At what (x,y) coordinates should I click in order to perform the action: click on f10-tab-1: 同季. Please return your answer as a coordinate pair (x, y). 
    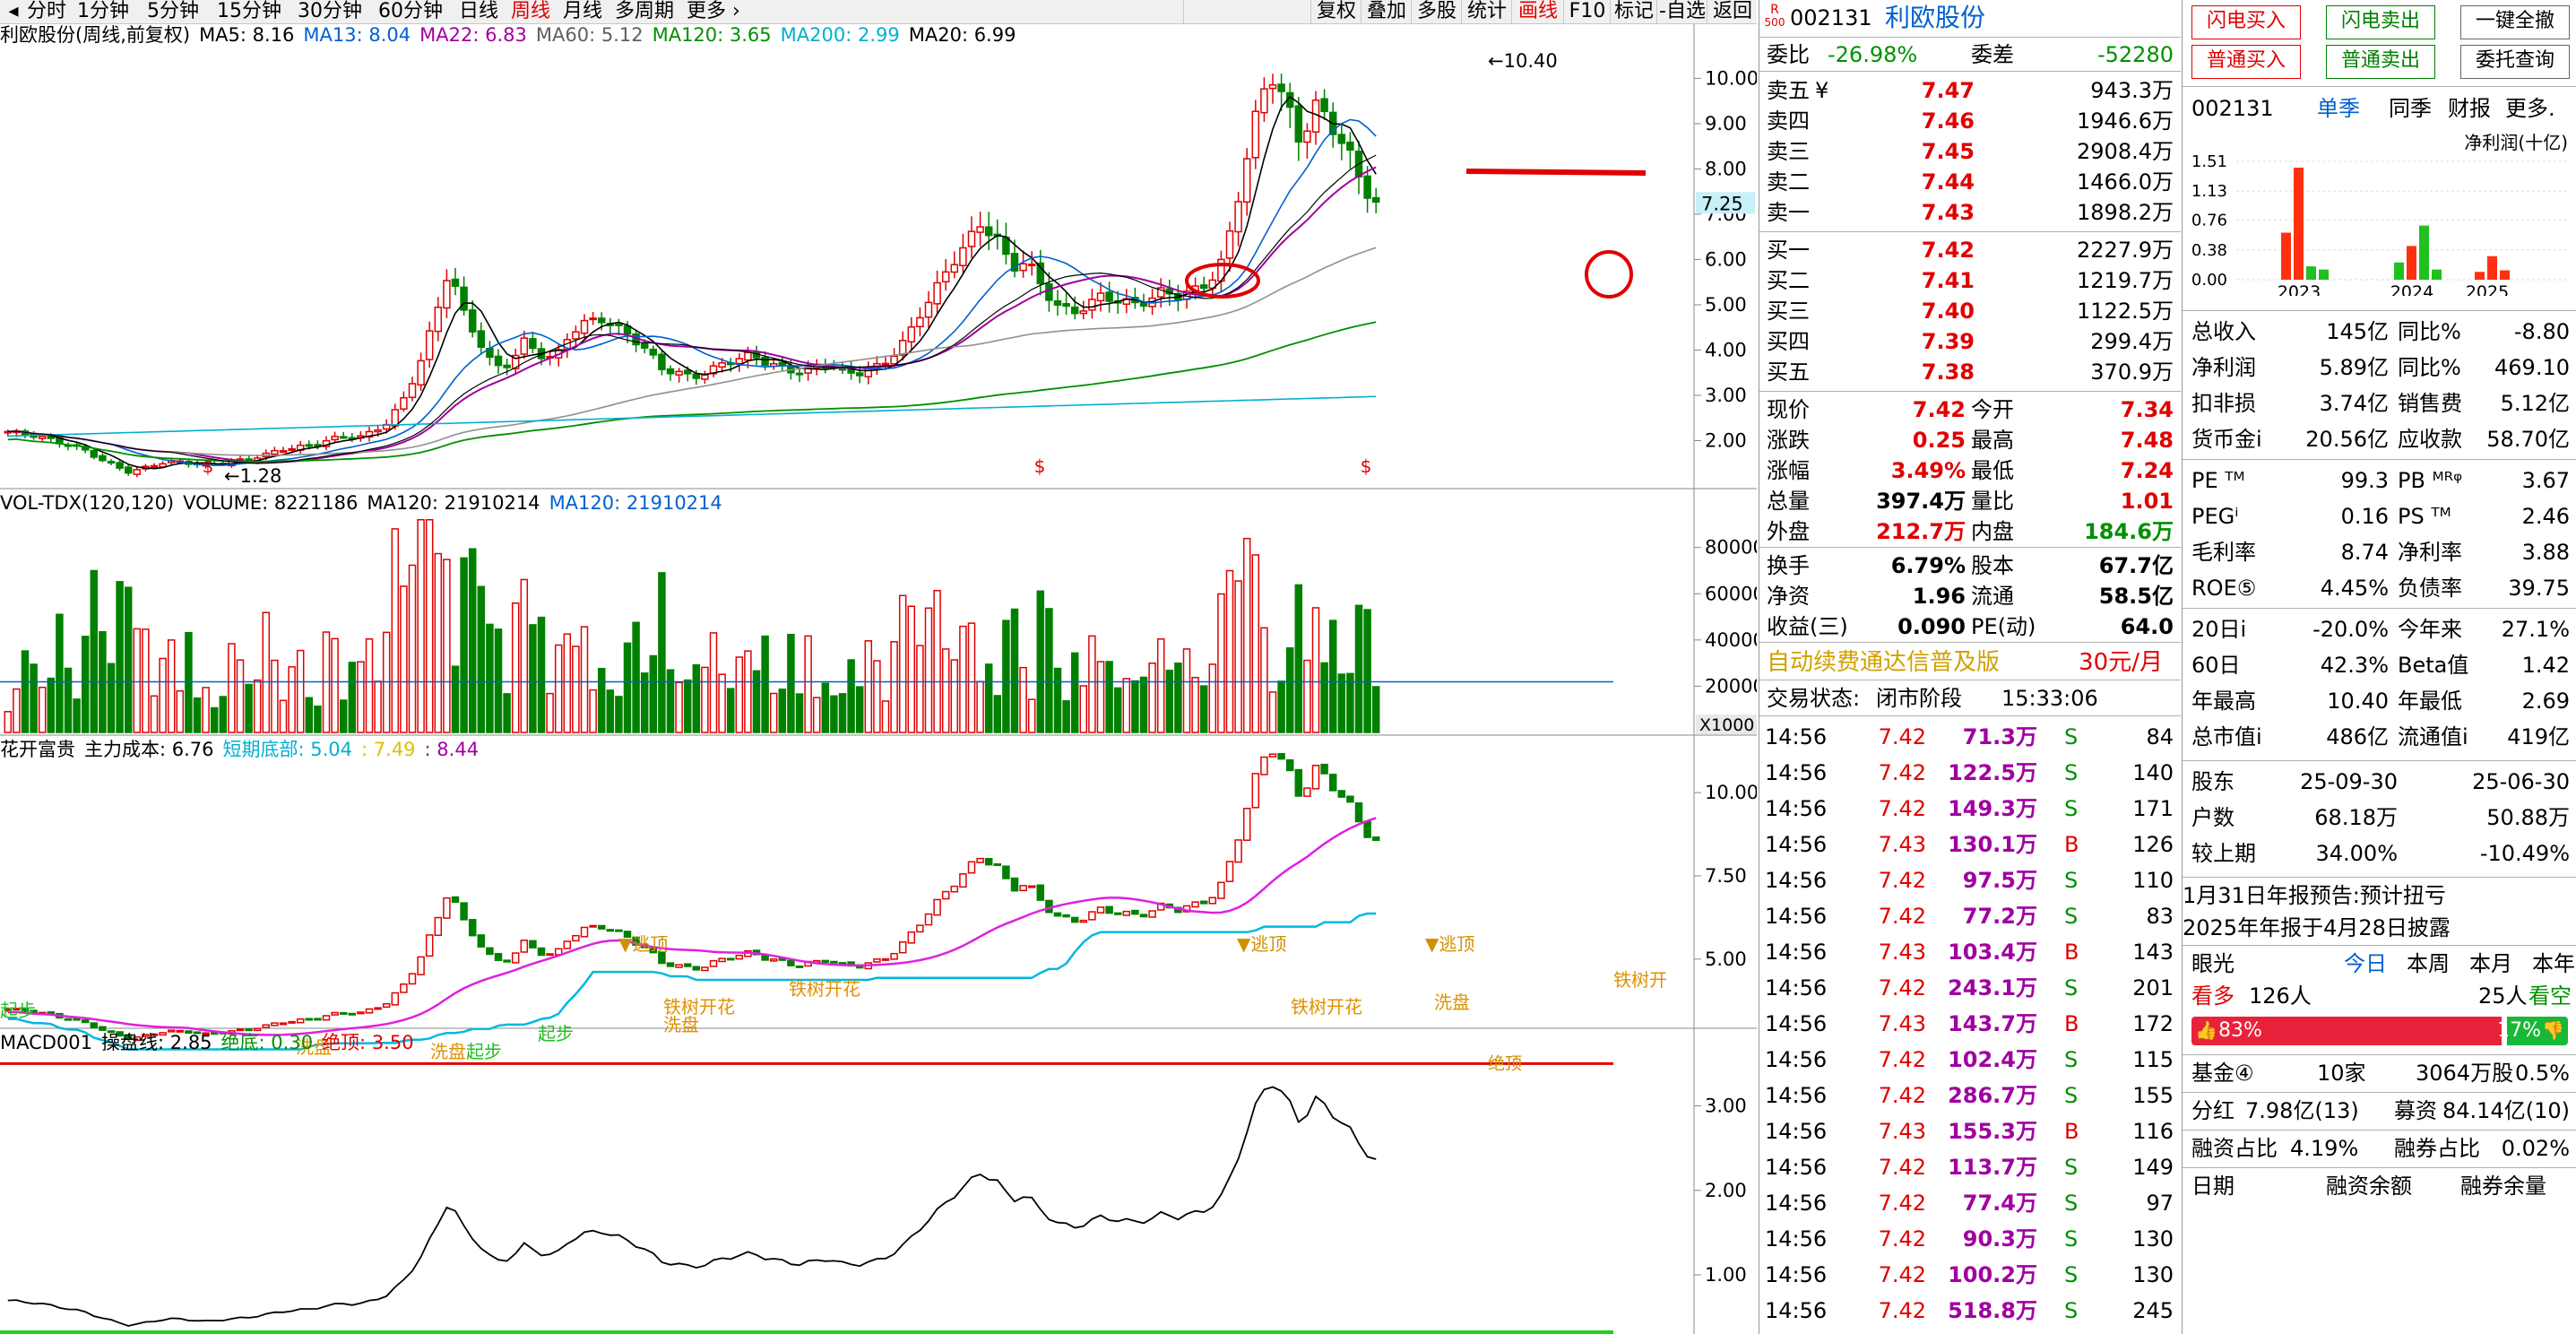
    Looking at the image, I should click on (2410, 108).